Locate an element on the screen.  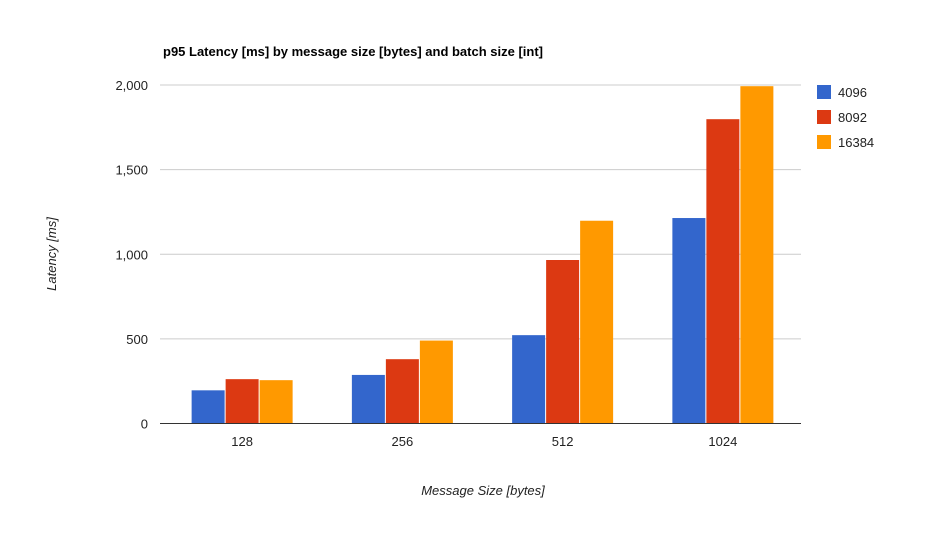
y-tick-labels: 0 500 1,000 1,500 2,000 is located at coordinates (131, 255).